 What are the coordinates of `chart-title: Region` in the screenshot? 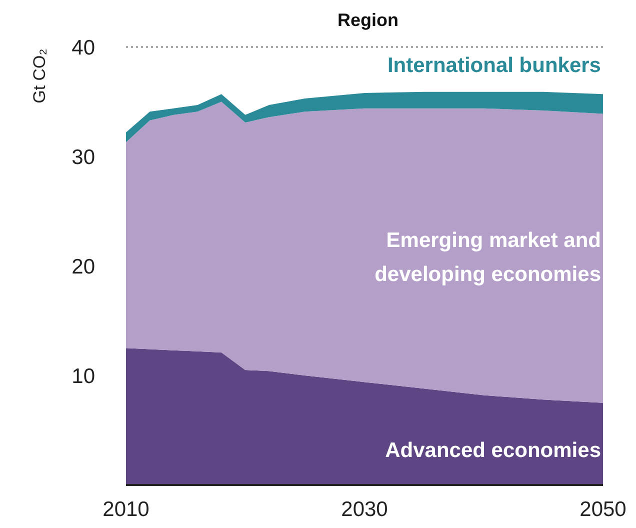 It's located at (368, 20).